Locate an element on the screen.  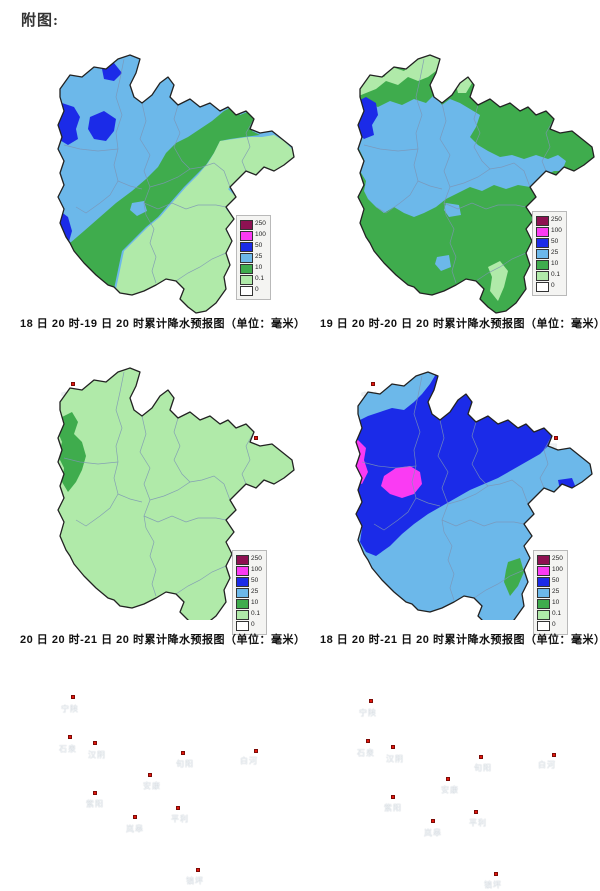
city-marker-ningshan is located at coordinates (73, 697).